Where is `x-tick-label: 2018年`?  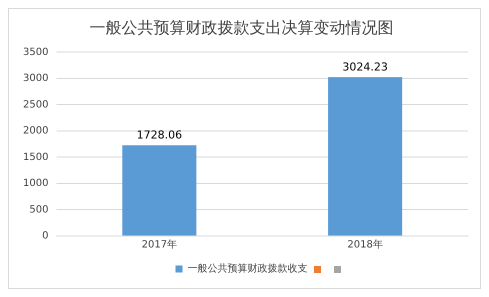 x-tick-label: 2018年 is located at coordinates (365, 244).